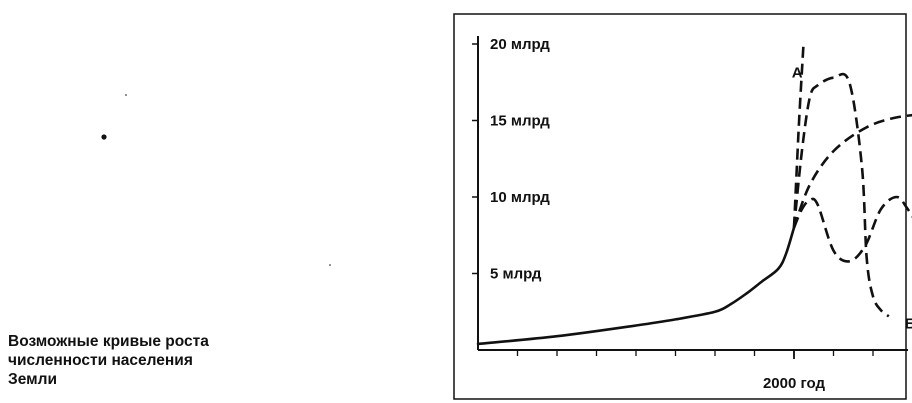 Image resolution: width=912 pixels, height=403 pixels. Describe the element at coordinates (797, 72) in the screenshot. I see `series-label-А: А` at that location.